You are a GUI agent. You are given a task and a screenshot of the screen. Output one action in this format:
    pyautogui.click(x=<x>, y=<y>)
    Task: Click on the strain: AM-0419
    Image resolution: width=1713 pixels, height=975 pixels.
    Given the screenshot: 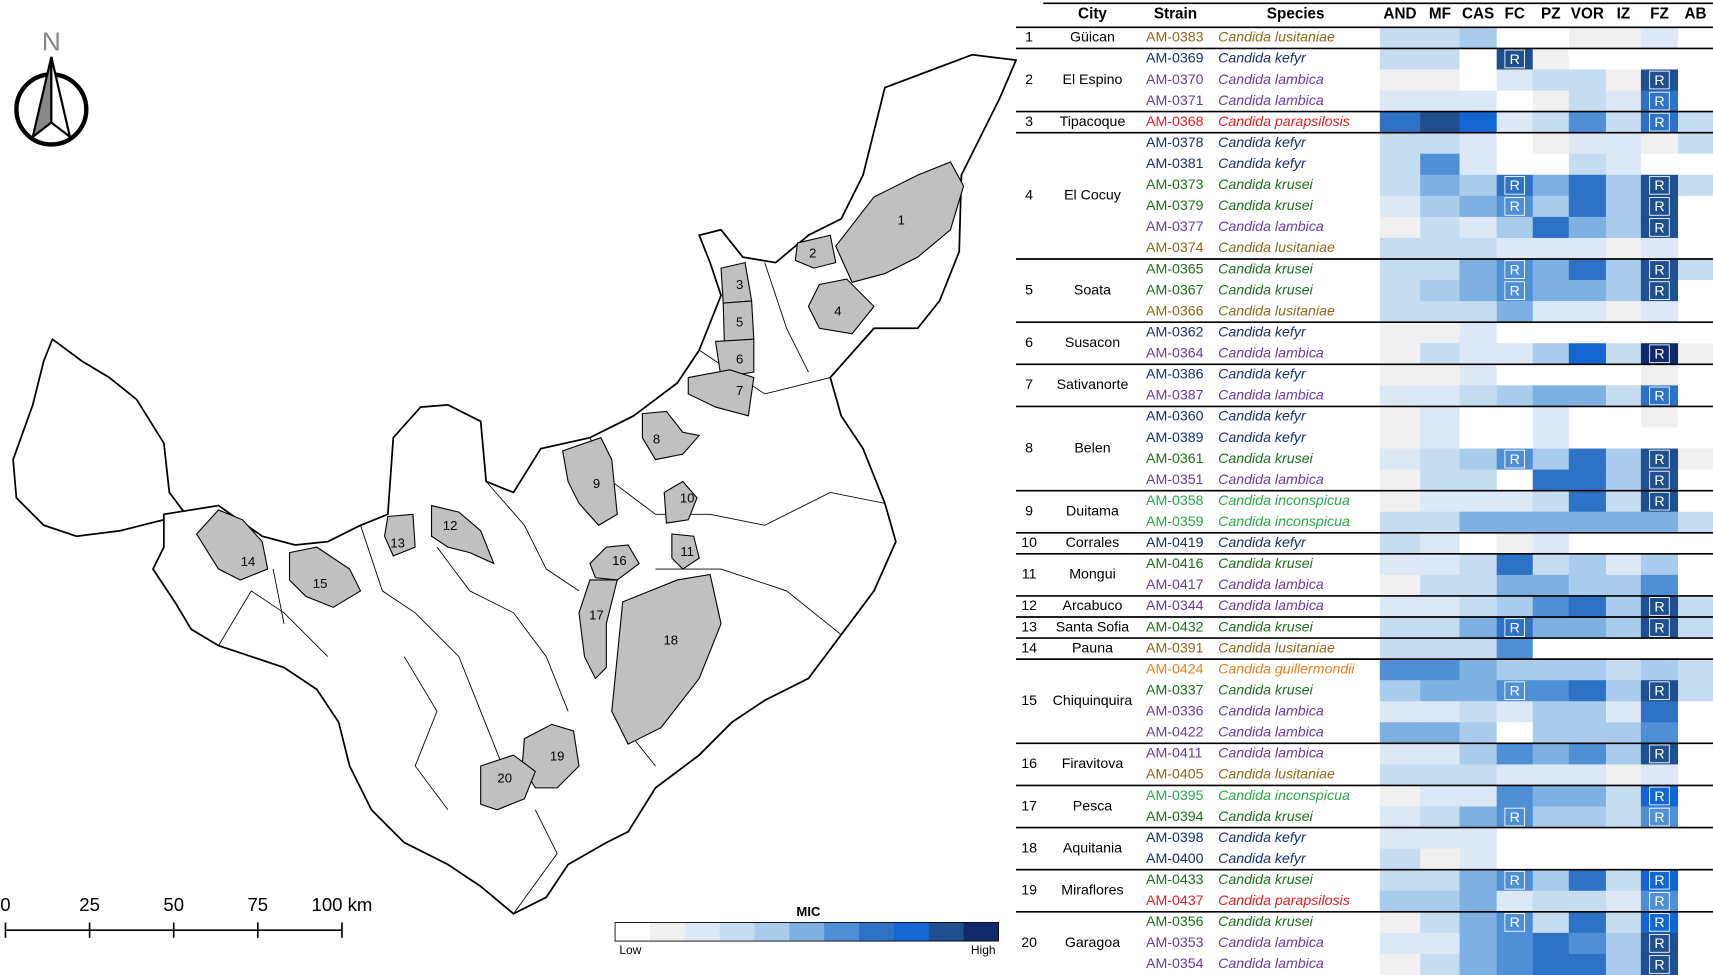 What is the action you would take?
    pyautogui.click(x=1175, y=543)
    